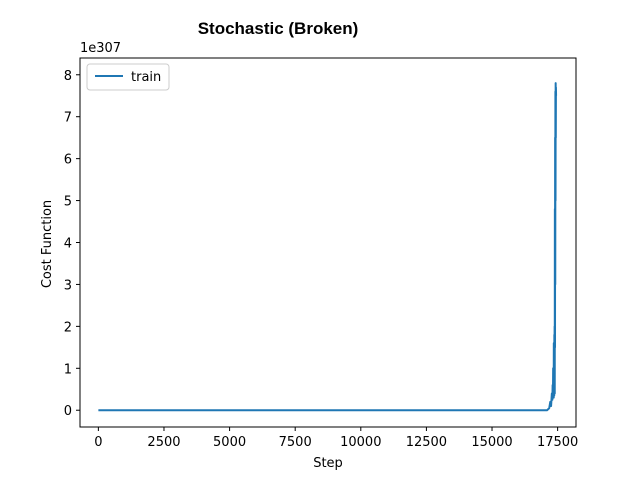  What do you see at coordinates (47, 244) in the screenshot?
I see `y-axis-label: Cost Function` at bounding box center [47, 244].